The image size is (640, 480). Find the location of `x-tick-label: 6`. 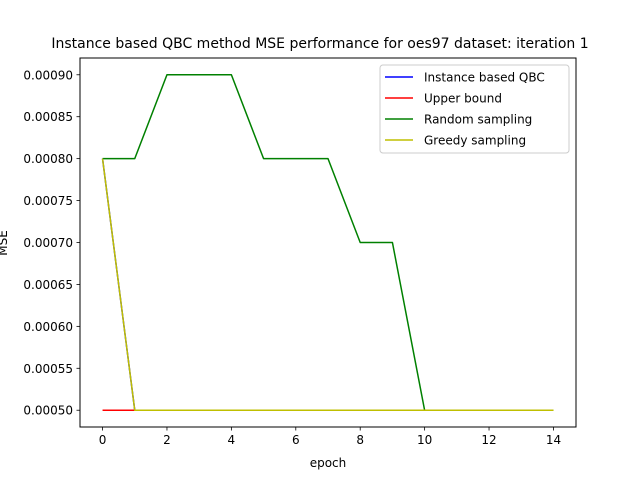

x-tick-label: 6 is located at coordinates (296, 440).